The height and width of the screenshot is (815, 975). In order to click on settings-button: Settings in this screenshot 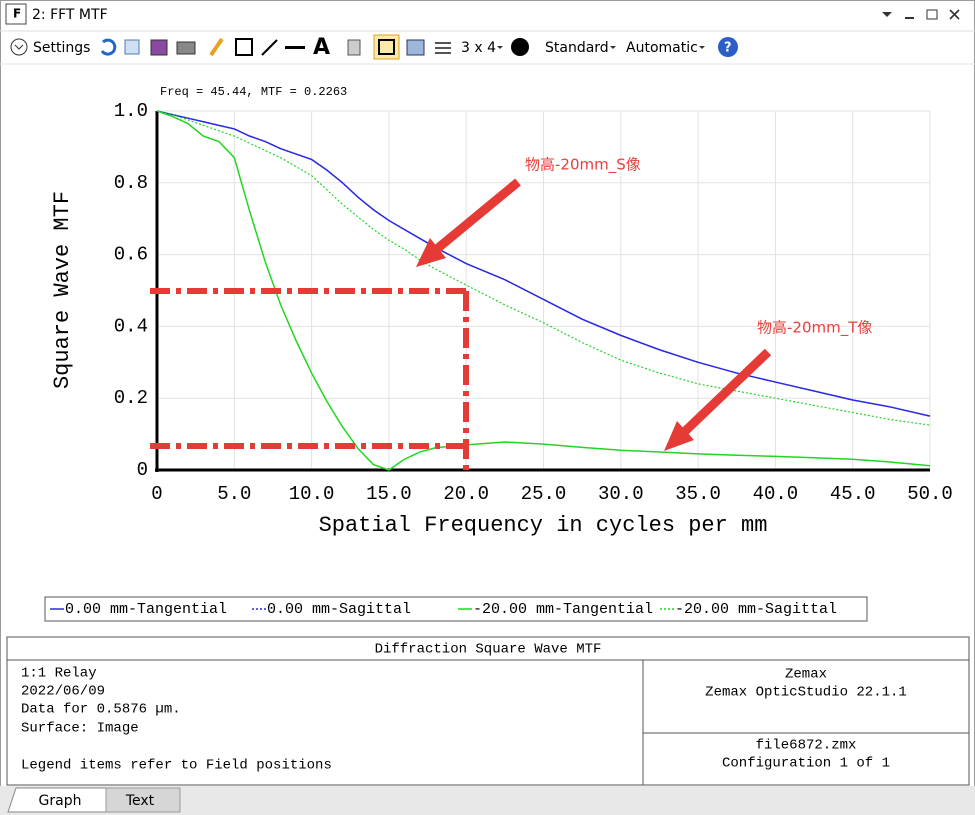, I will do `click(61, 48)`.